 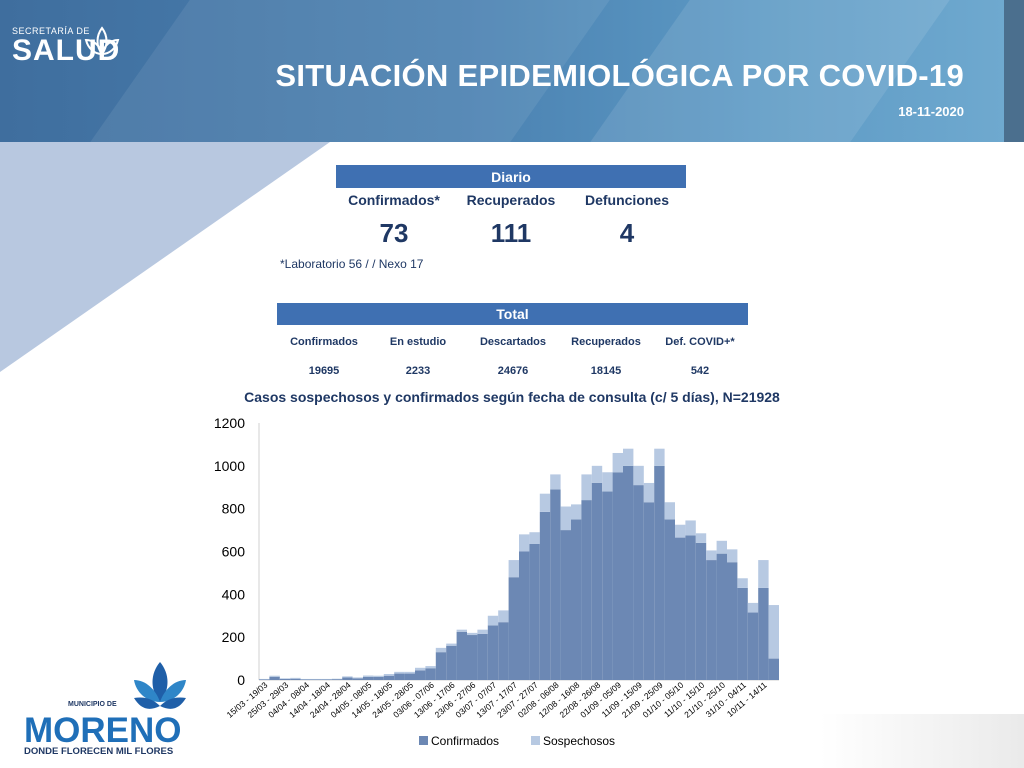 What do you see at coordinates (627, 233) in the screenshot?
I see `daily-value: 4` at bounding box center [627, 233].